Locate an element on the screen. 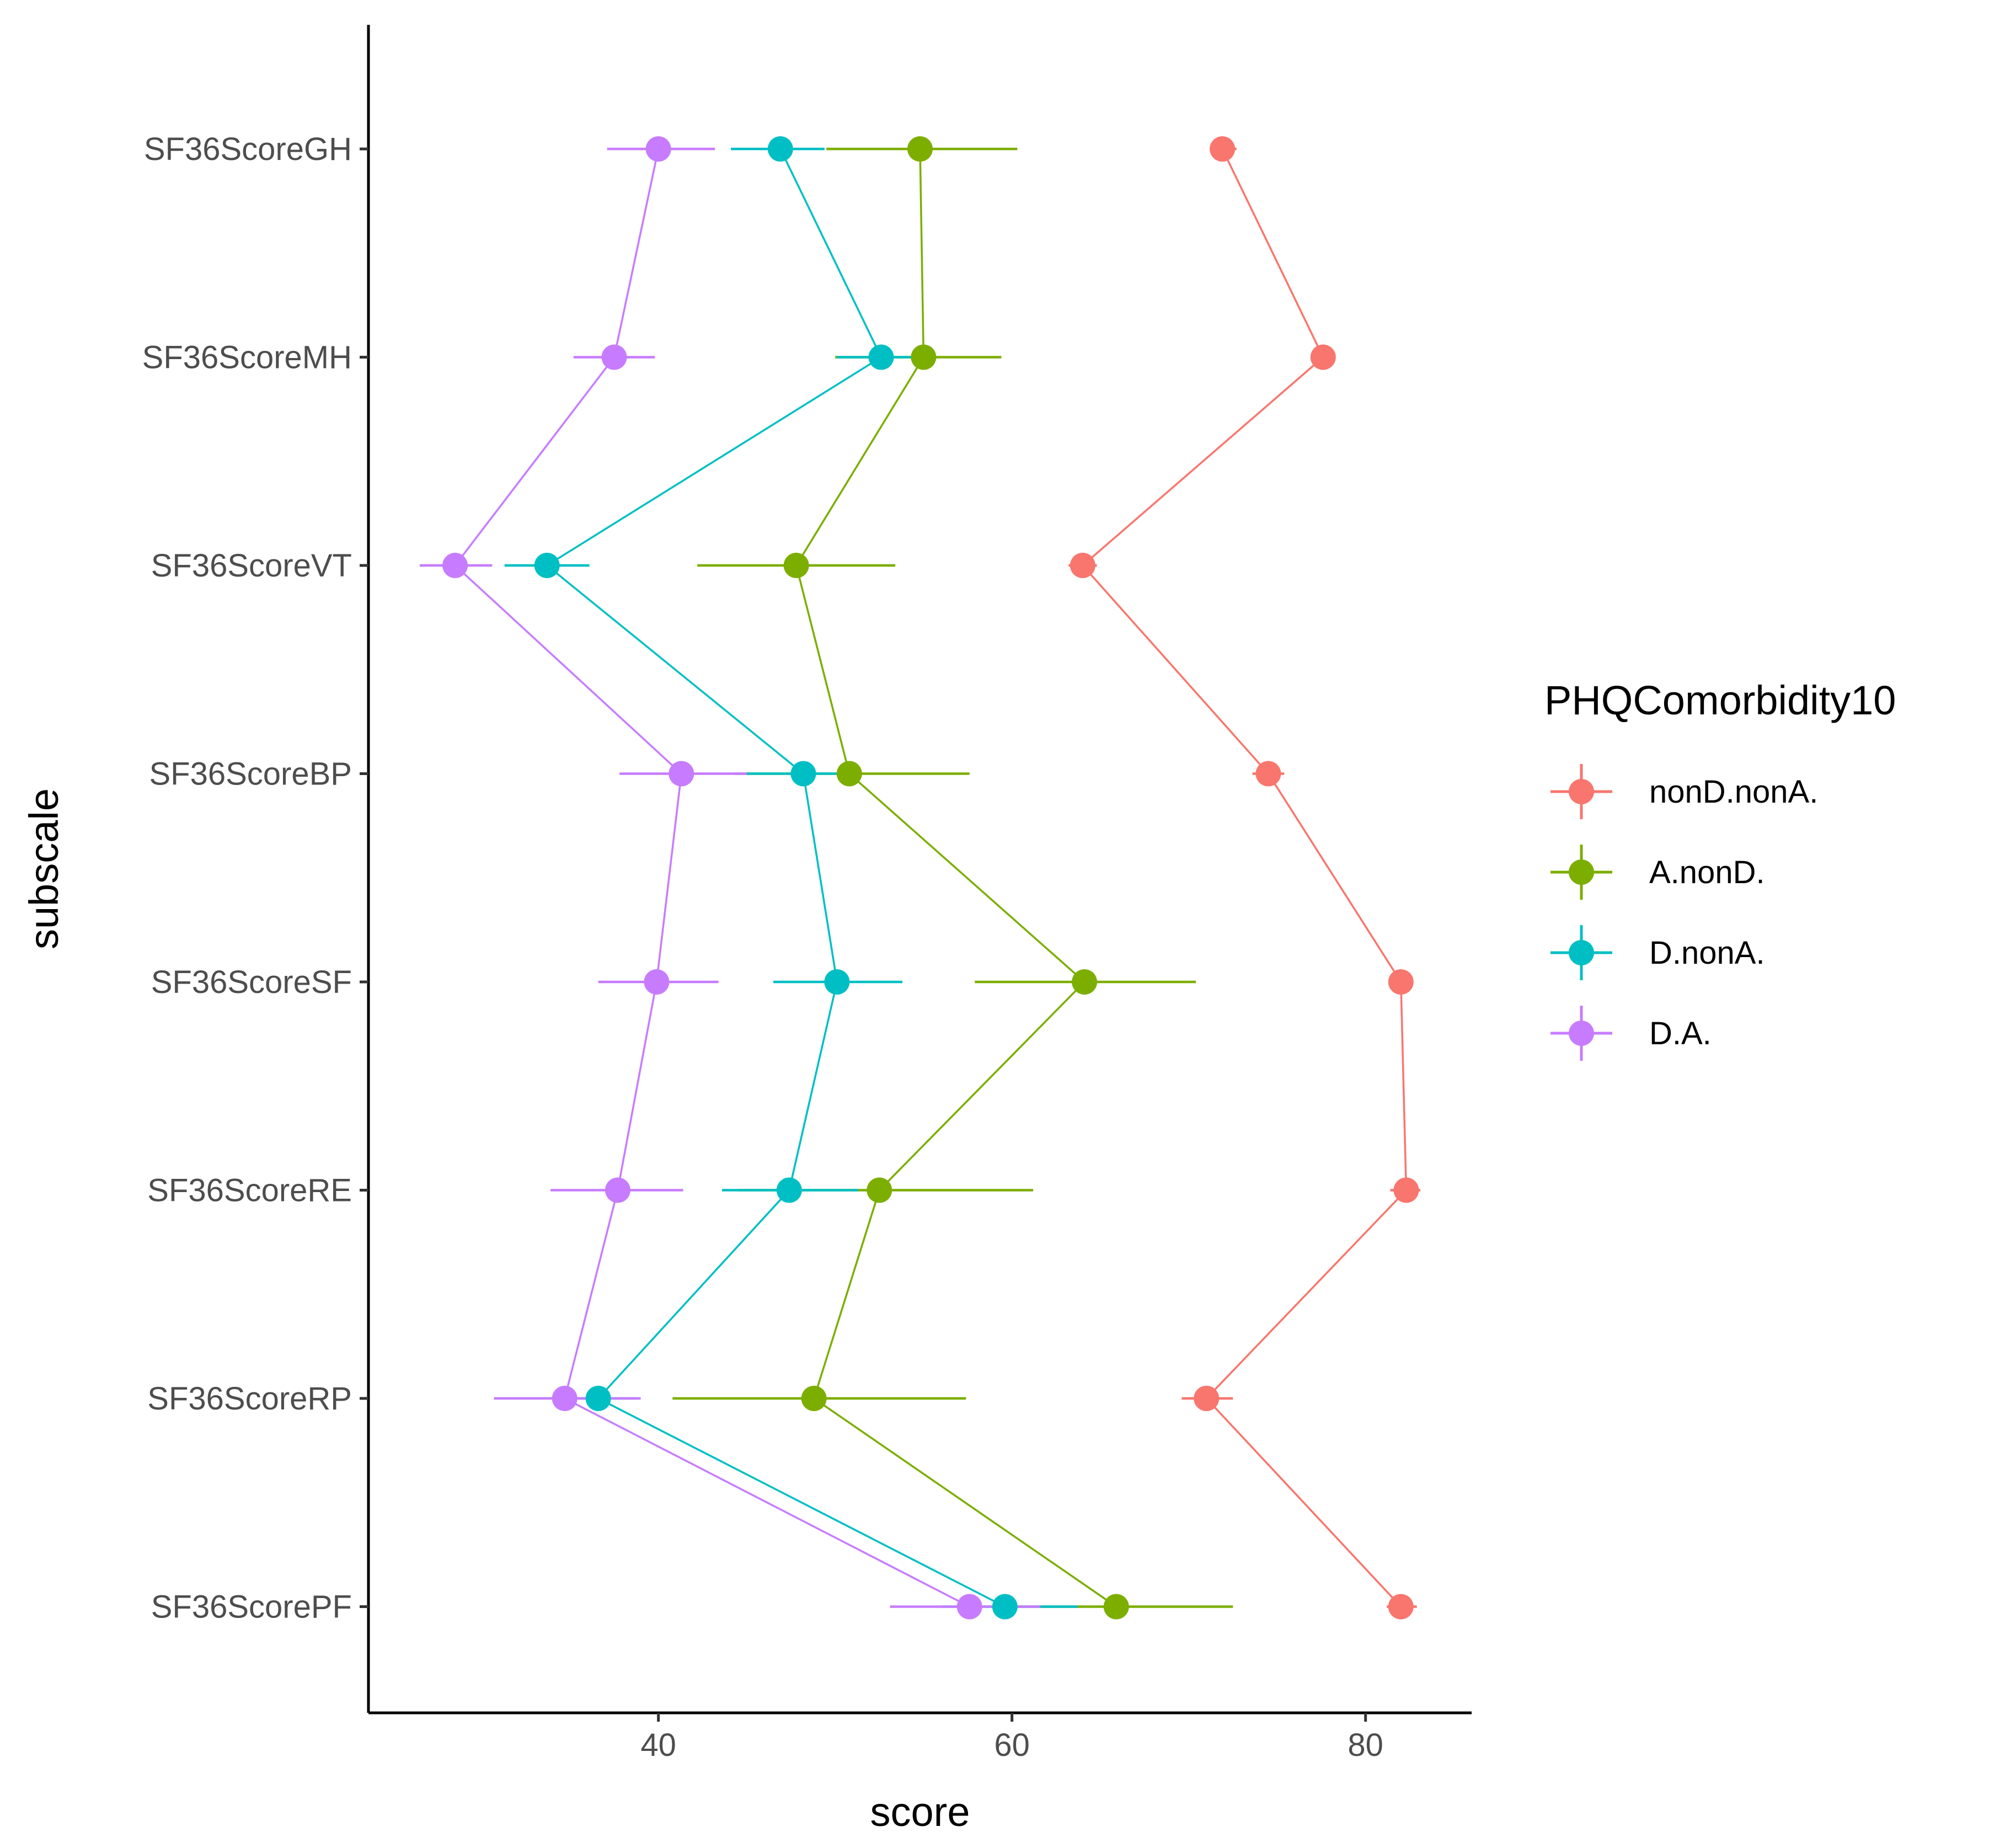  y-tick-label: SF36ScoreGH is located at coordinates (248, 149).